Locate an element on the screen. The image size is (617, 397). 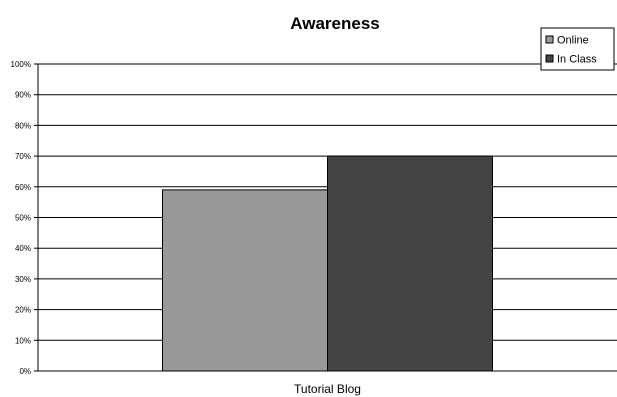
x-category-label: Tutorial Blog is located at coordinates (327, 389).